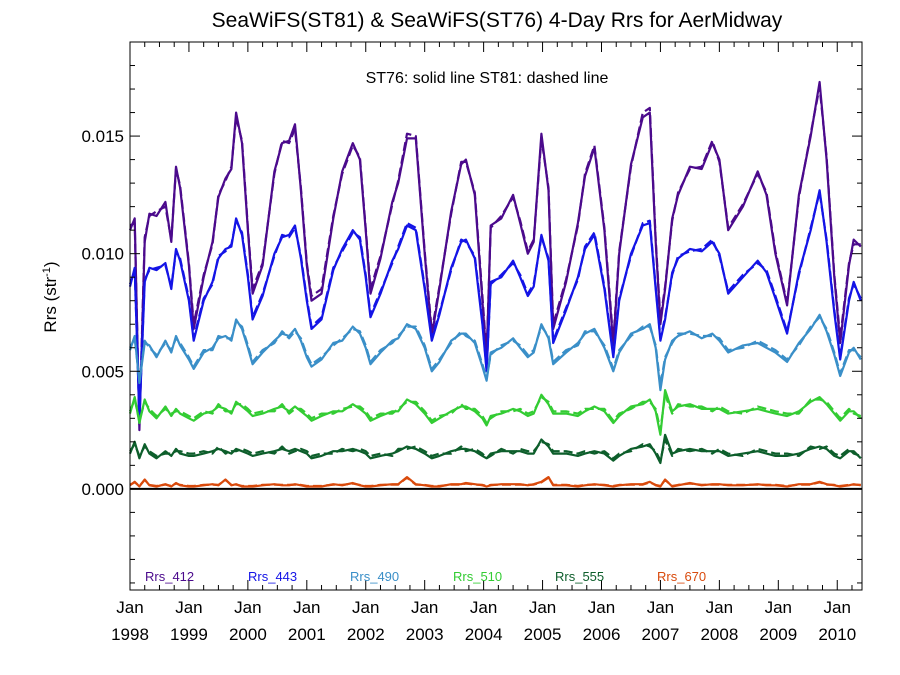 The width and height of the screenshot is (900, 675). Describe the element at coordinates (495, 449) in the screenshot. I see `series-line-rrs-555-st76-solid` at that location.